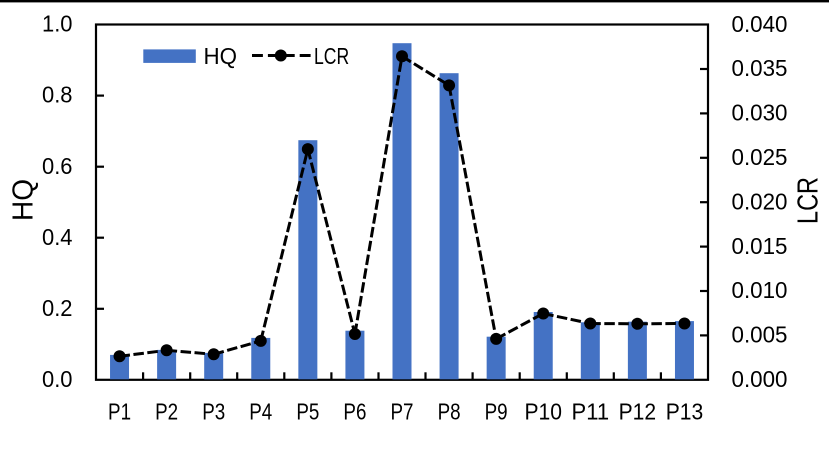 This screenshot has height=451, width=829. I want to click on svg-text: 0.0, so click(57, 379).